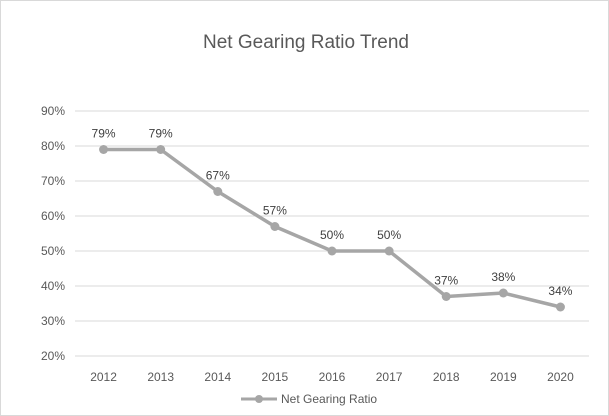  I want to click on y-tick-label: 60%, so click(53, 216).